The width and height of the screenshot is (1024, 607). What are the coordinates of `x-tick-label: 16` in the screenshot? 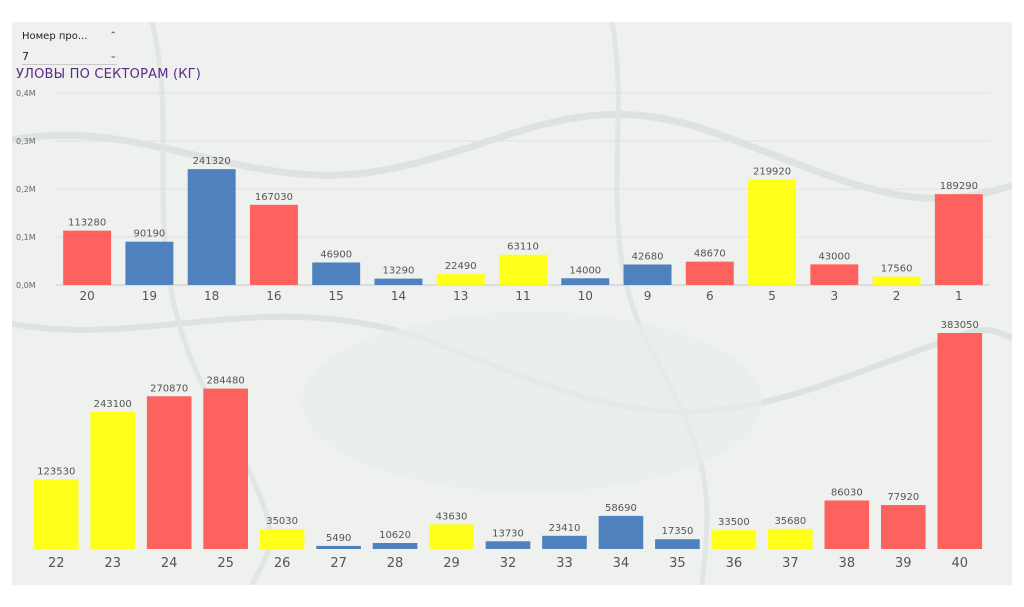 It's located at (273, 296).